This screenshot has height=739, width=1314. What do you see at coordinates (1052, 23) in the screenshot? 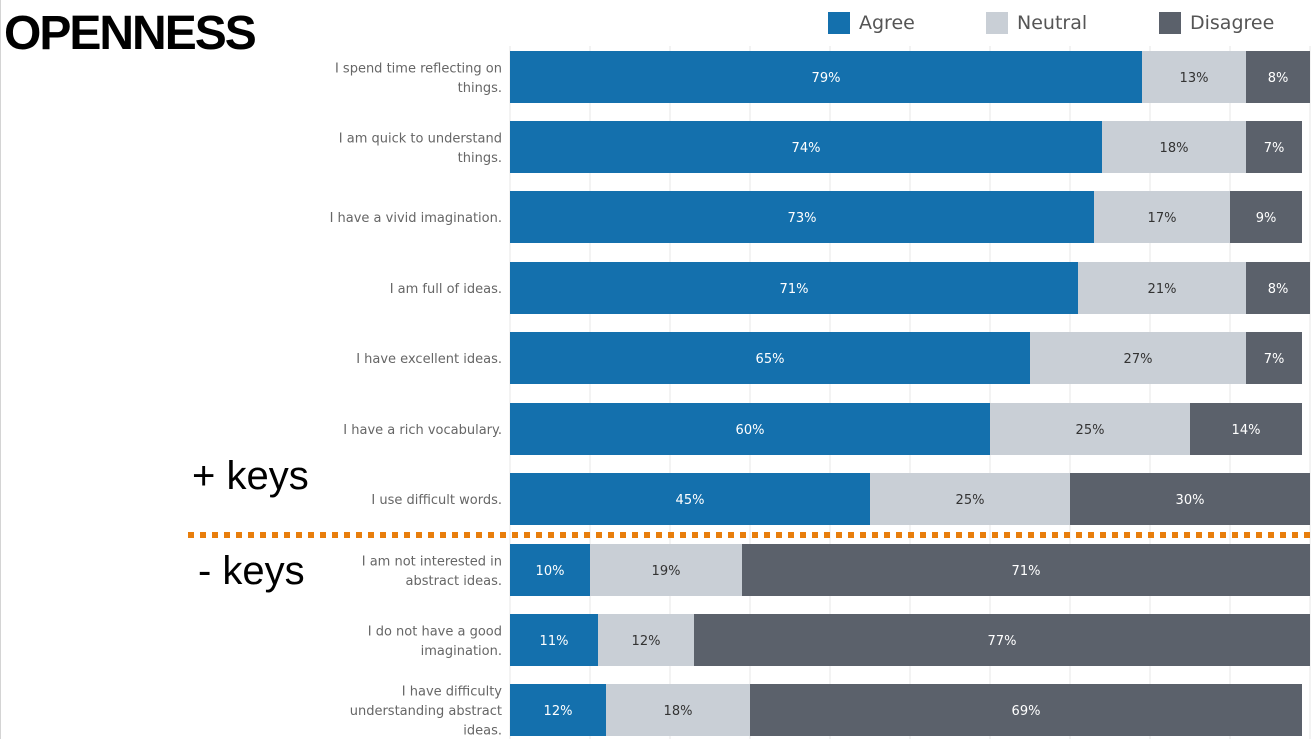
I see `legend-label-neutral: Neutral` at bounding box center [1052, 23].